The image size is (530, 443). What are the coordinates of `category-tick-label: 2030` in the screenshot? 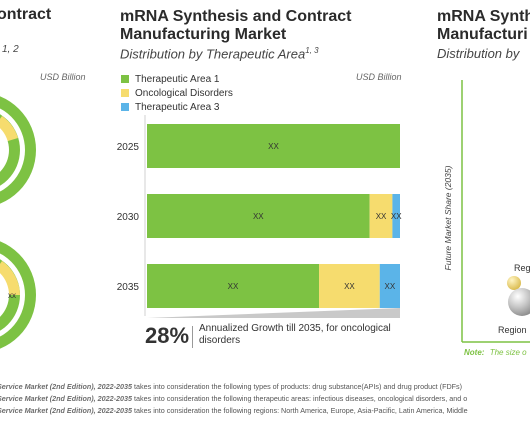 It's located at (128, 217).